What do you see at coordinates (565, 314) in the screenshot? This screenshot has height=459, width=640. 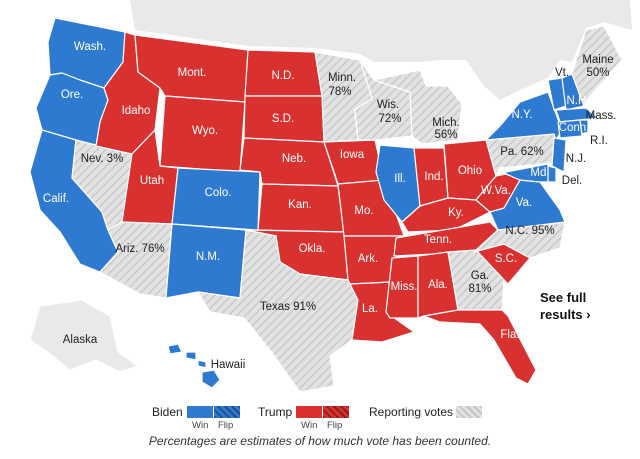 I see `see-full-results-line2: results ›` at bounding box center [565, 314].